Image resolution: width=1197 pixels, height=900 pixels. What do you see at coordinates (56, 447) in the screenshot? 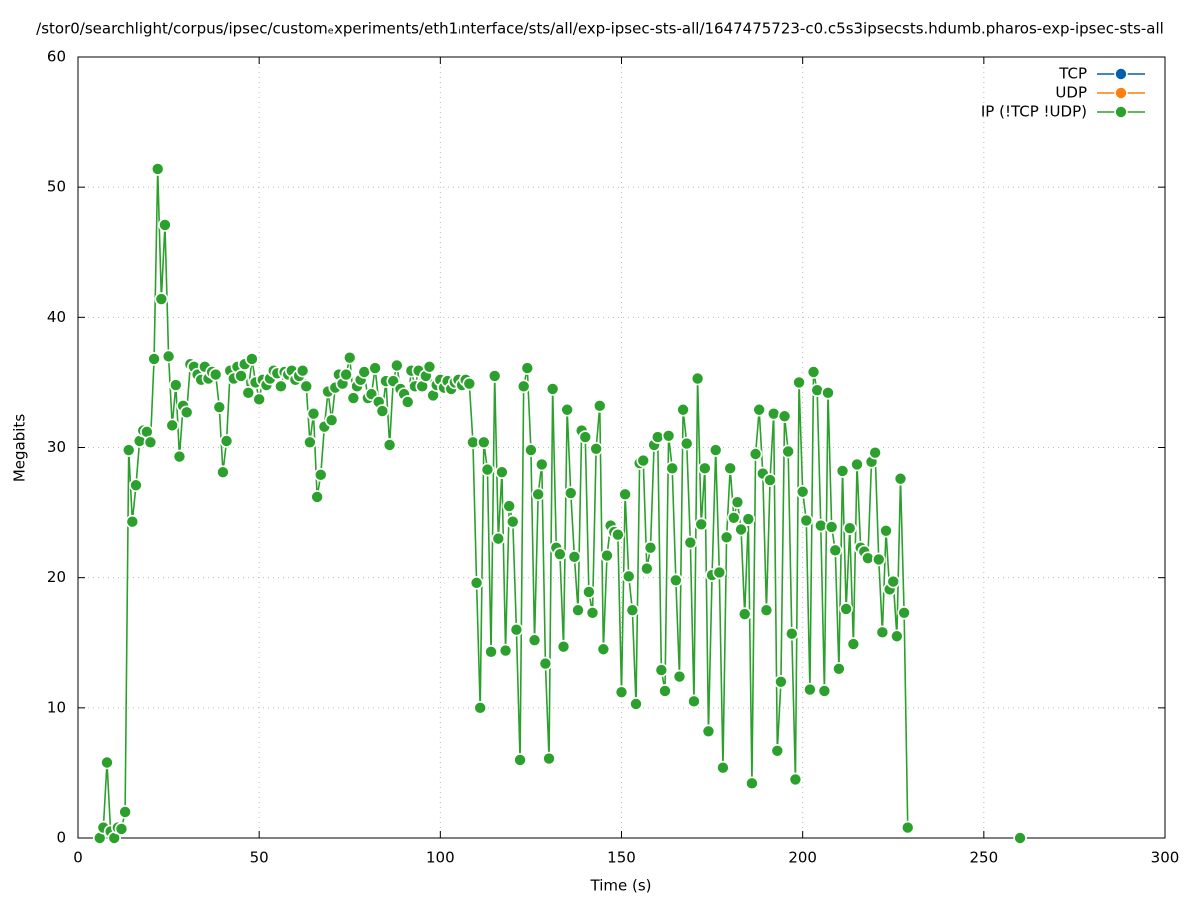
I see `y-tick-label: 30` at bounding box center [56, 447].